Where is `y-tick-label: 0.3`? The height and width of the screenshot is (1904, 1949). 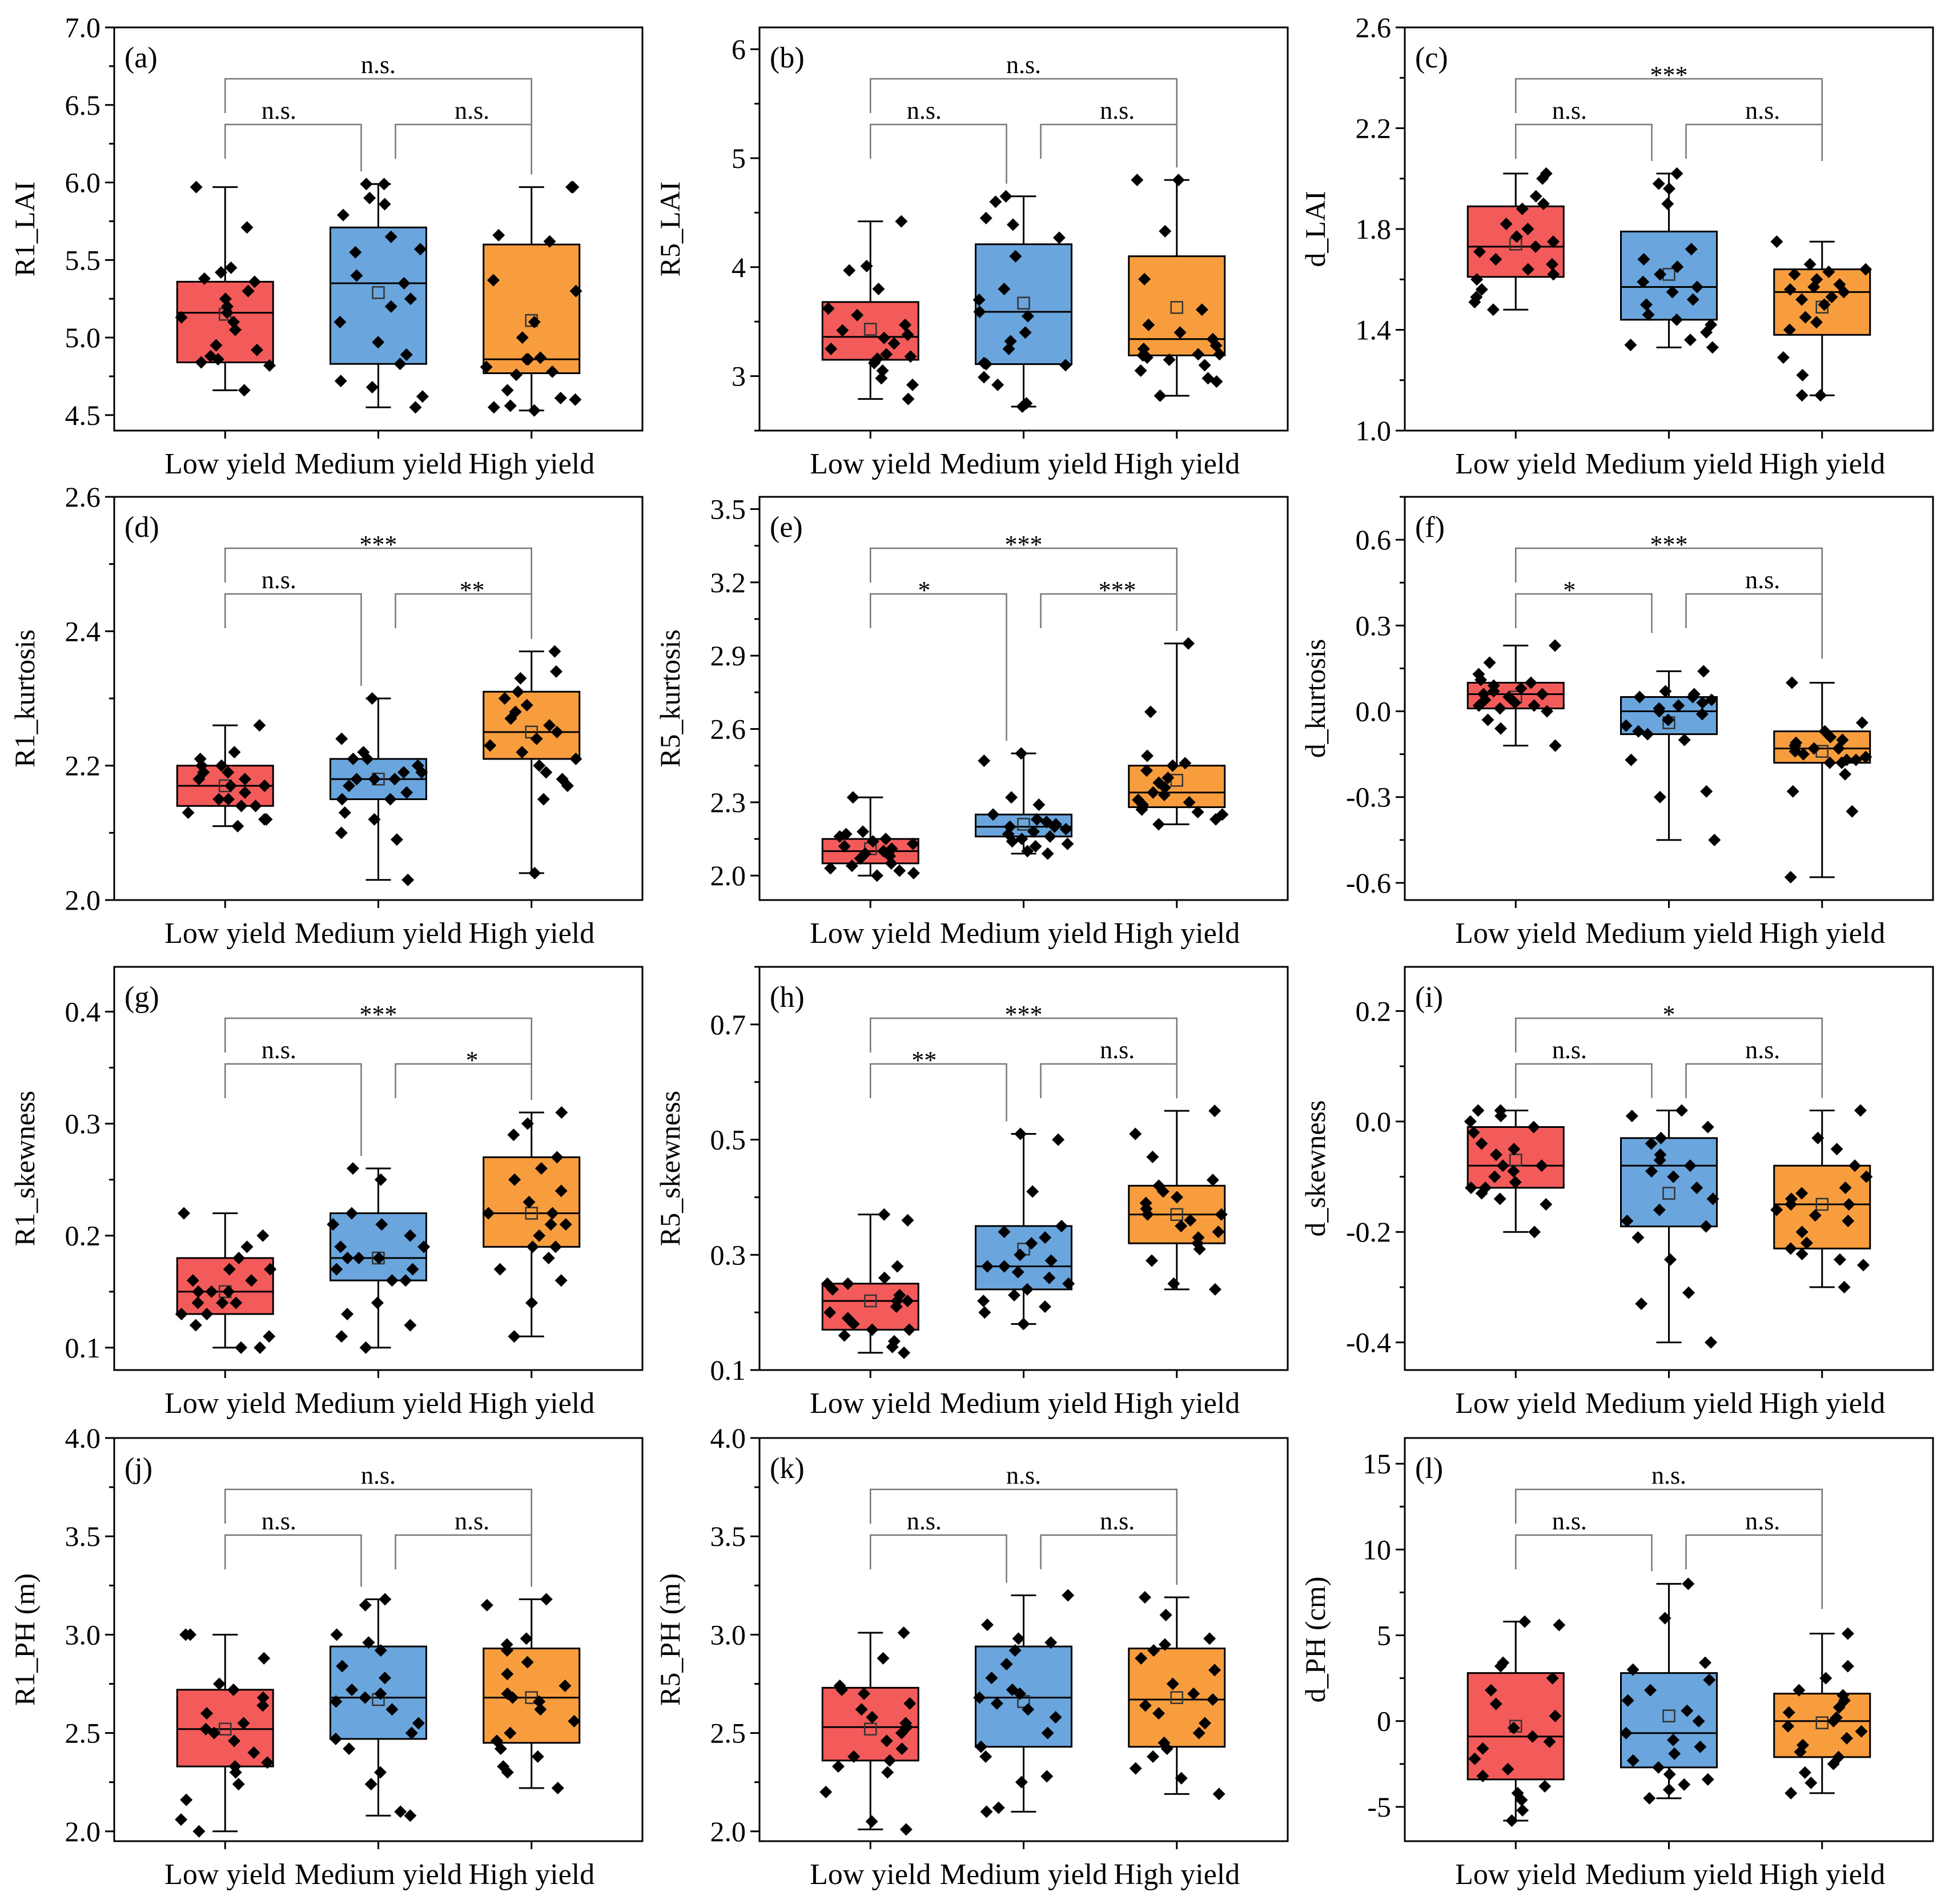 y-tick-label: 0.3 is located at coordinates (1374, 625).